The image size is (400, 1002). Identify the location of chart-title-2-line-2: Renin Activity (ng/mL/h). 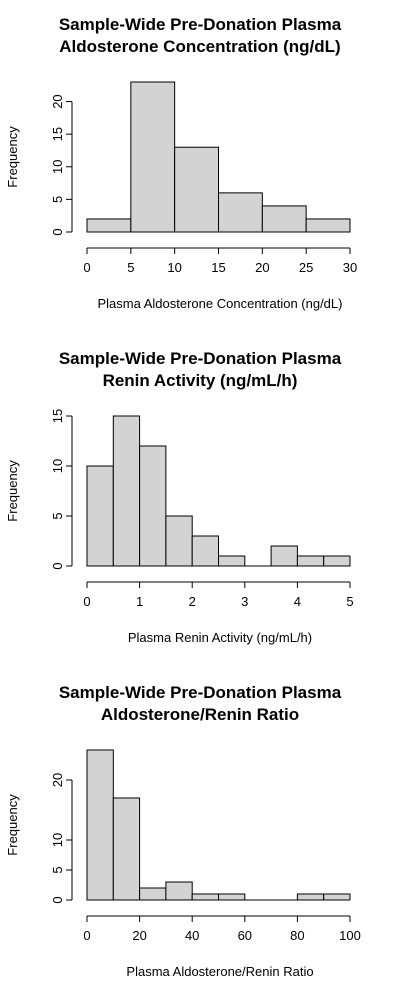
(200, 380).